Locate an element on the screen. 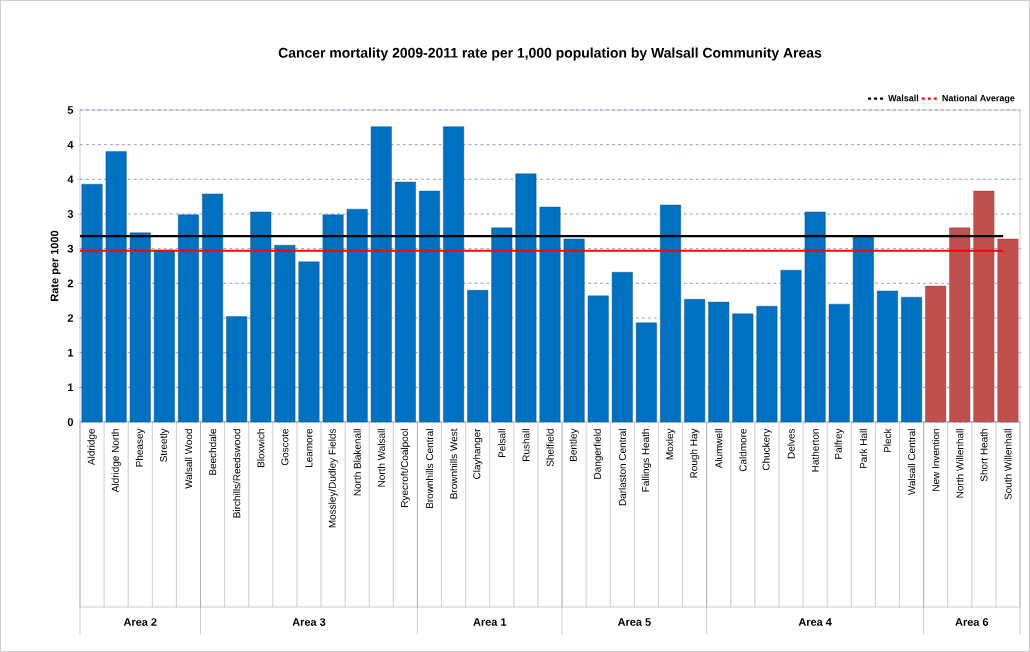 The height and width of the screenshot is (652, 1030). x-tick-label: Moxley is located at coordinates (670, 444).